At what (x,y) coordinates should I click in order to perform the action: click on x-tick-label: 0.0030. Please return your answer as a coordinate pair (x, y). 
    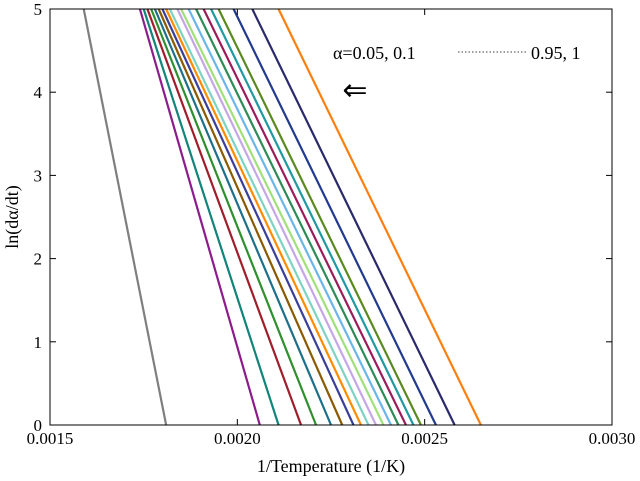
    Looking at the image, I should click on (612, 438).